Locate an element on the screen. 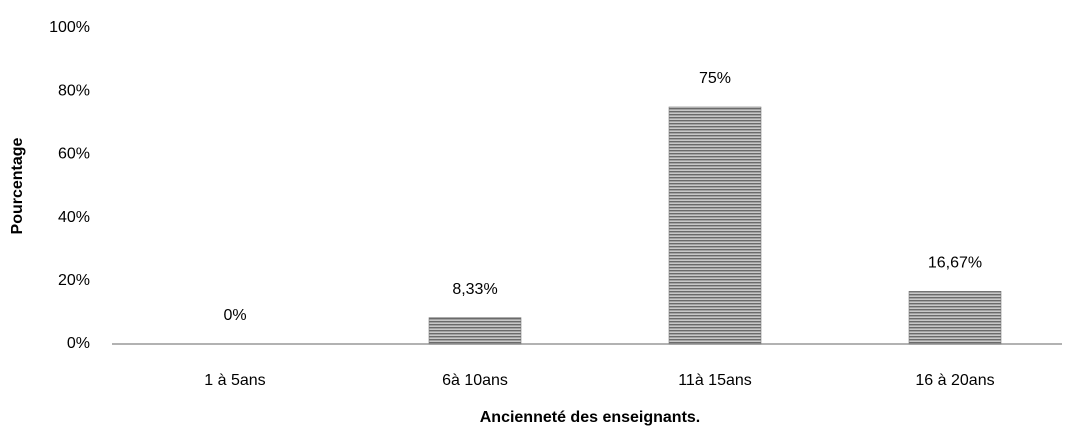 The height and width of the screenshot is (432, 1065). value-label: 16,67% is located at coordinates (955, 263).